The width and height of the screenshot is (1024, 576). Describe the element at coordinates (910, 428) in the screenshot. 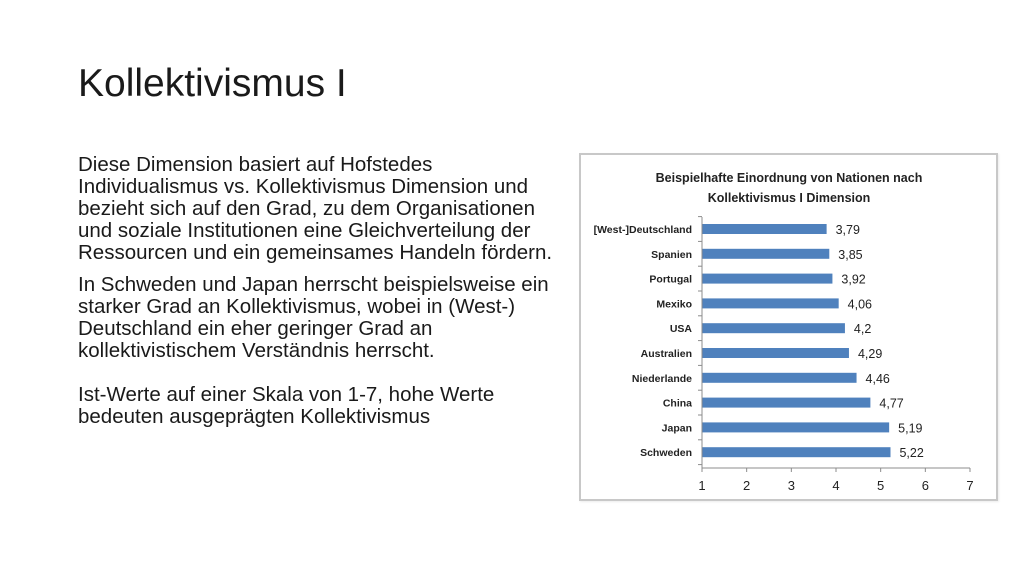

I see `value-label: 5,19` at that location.